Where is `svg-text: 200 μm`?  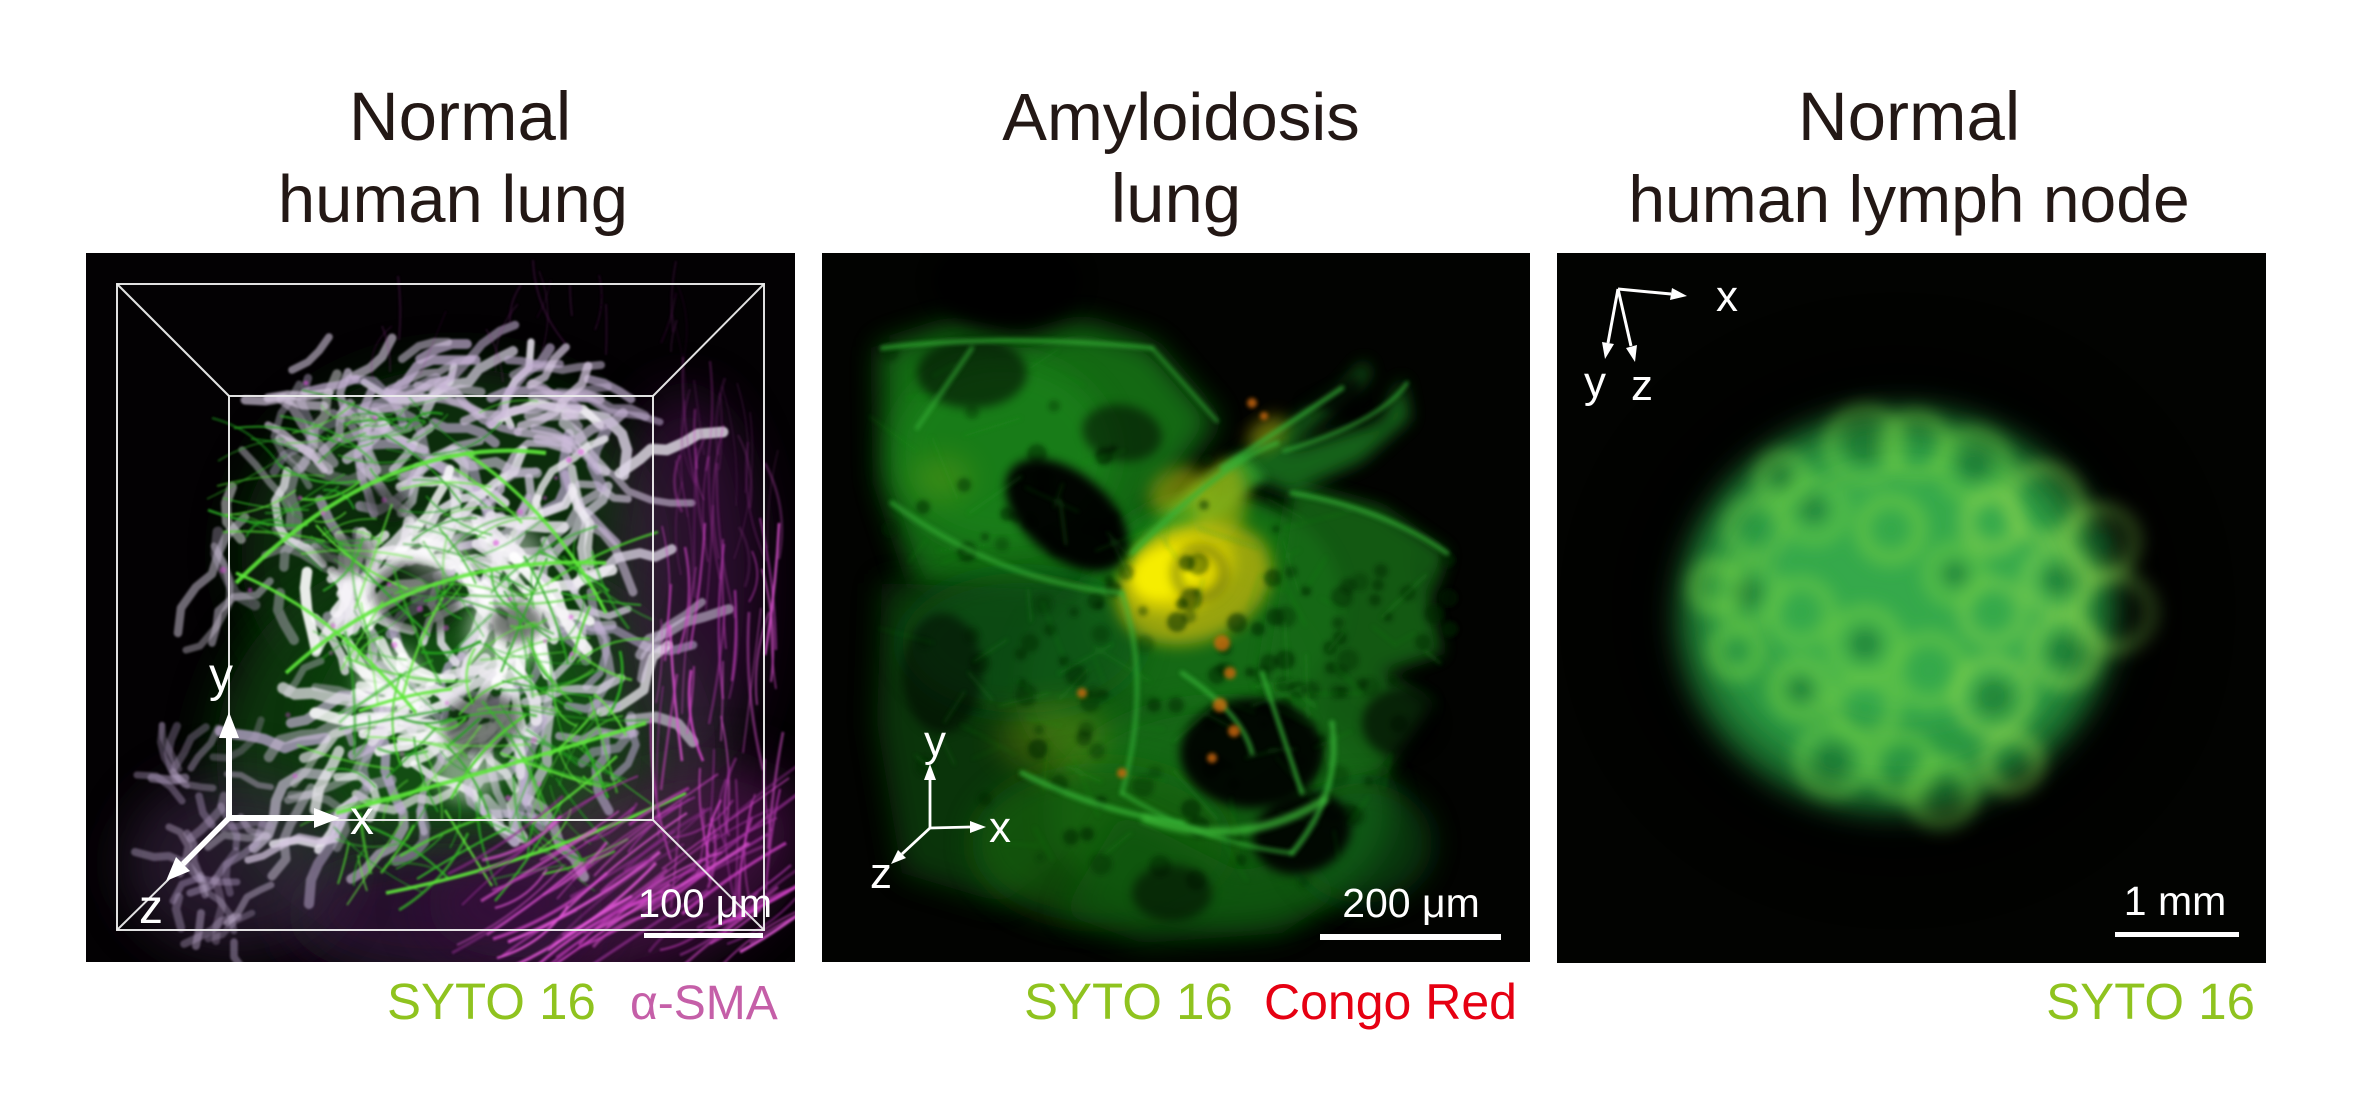 svg-text: 200 μm is located at coordinates (1411, 903).